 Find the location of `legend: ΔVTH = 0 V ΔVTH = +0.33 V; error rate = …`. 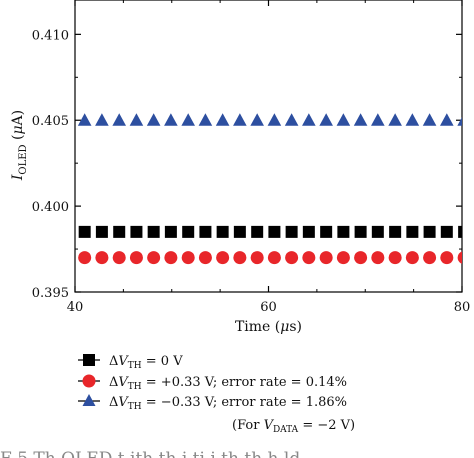

legend: ΔVTH = 0 V ΔVTH = +0.33 V; error rate = … is located at coordinates (216, 394).